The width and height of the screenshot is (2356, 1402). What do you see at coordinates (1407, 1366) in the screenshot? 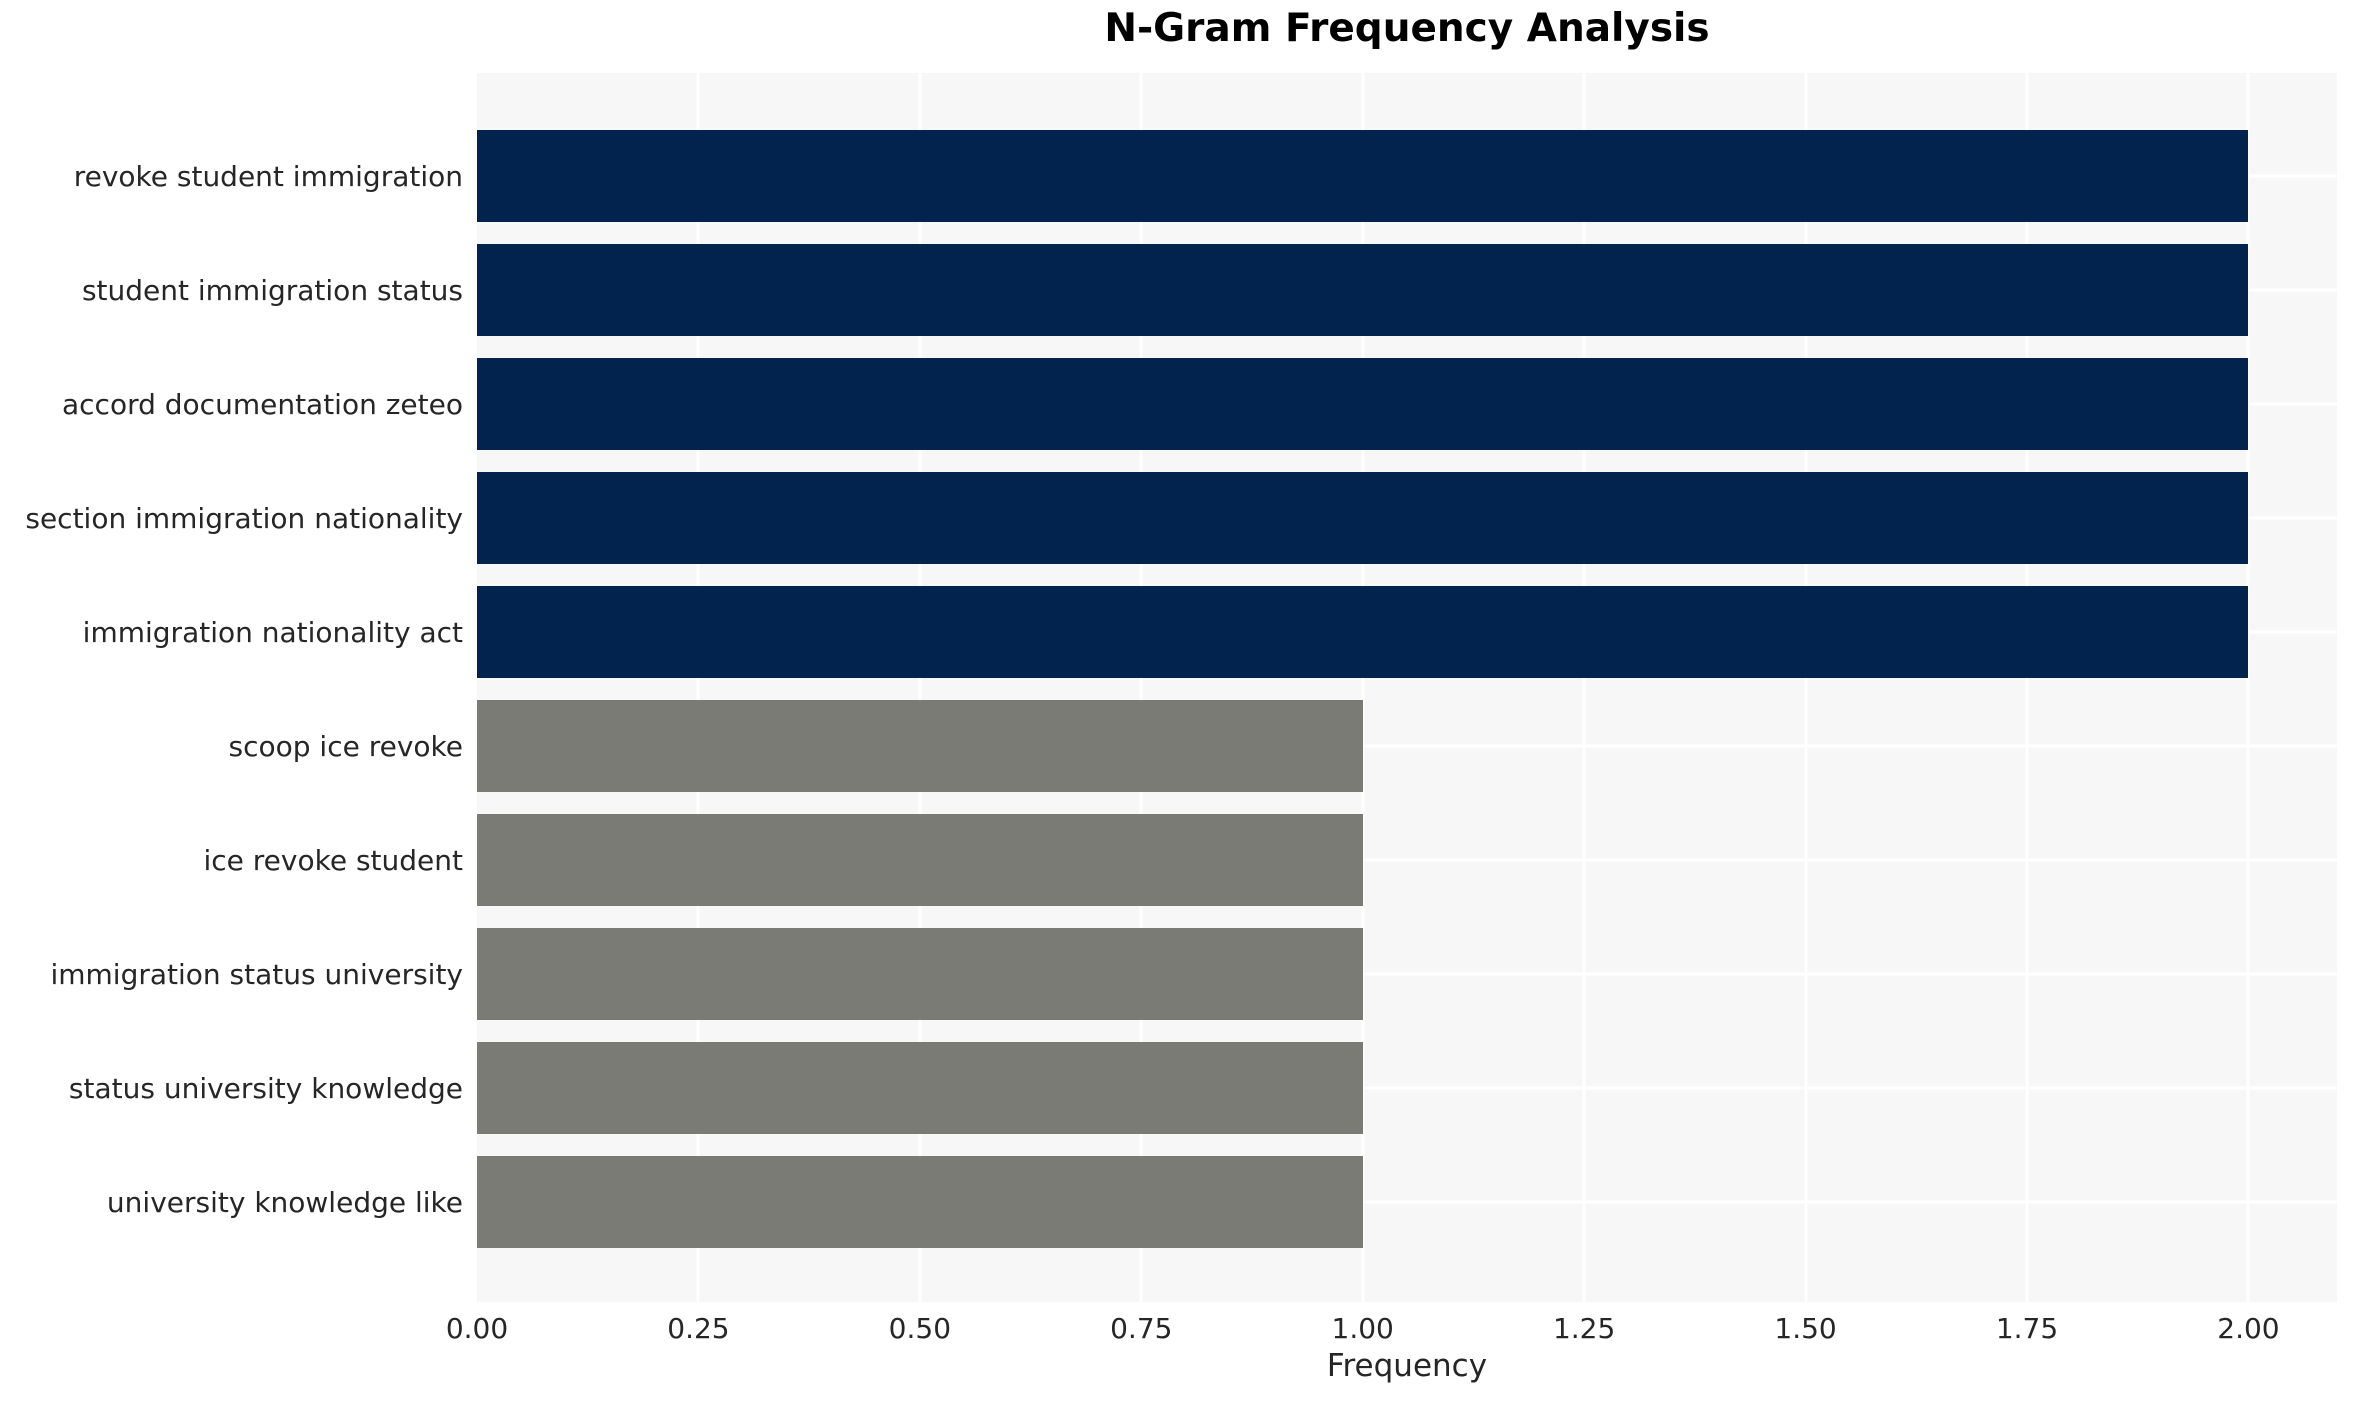
I see `x-axis-label: Frequency` at bounding box center [1407, 1366].